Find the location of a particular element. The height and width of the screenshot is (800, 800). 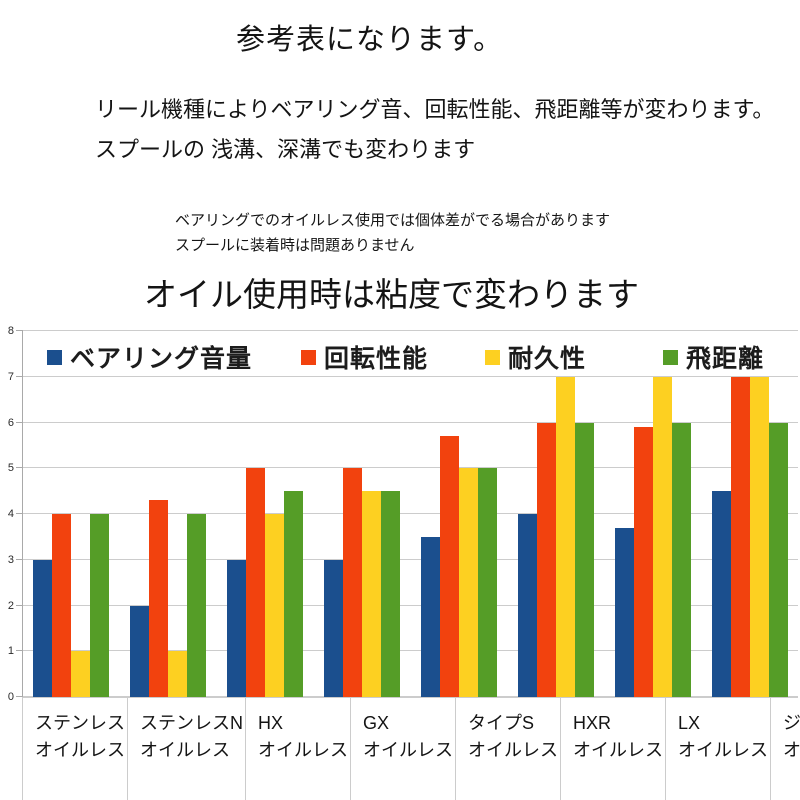

legend-item: 耐久性 is located at coordinates (535, 357).